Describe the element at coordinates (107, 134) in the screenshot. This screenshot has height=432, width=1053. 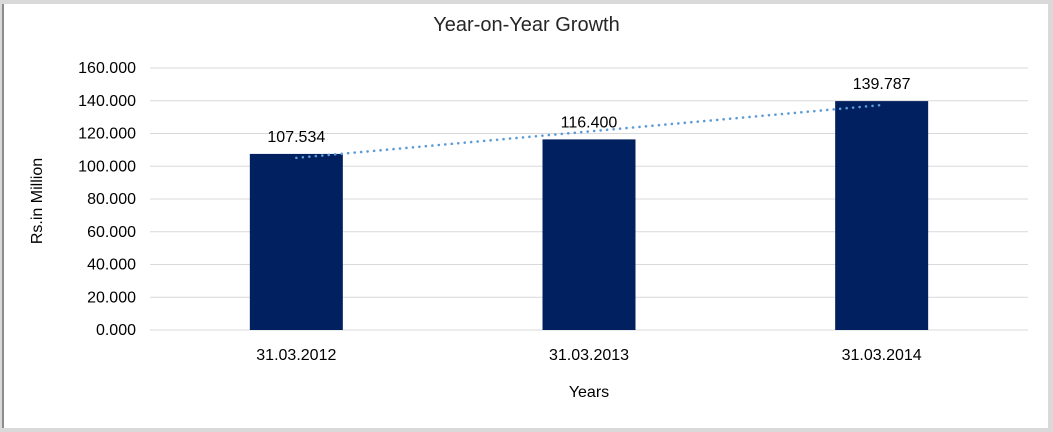
I see `y-tick-label: 120.000` at that location.